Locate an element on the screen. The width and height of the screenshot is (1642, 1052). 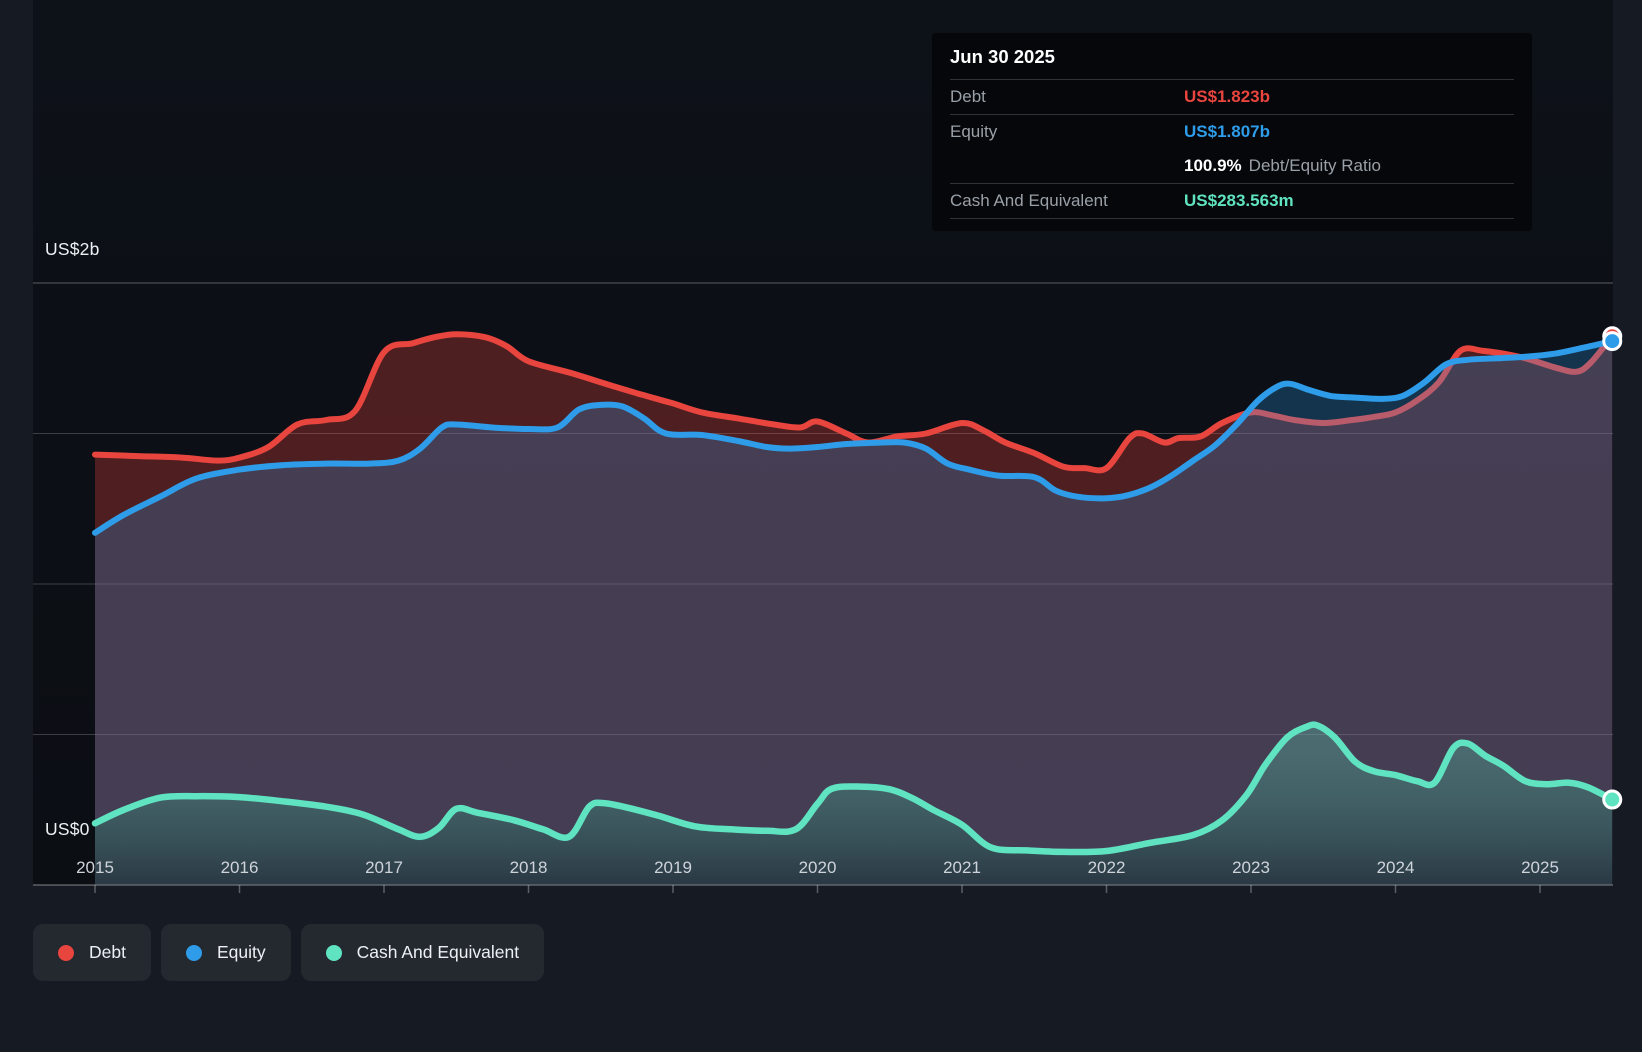
x-axis-label: 2023 is located at coordinates (1251, 867).